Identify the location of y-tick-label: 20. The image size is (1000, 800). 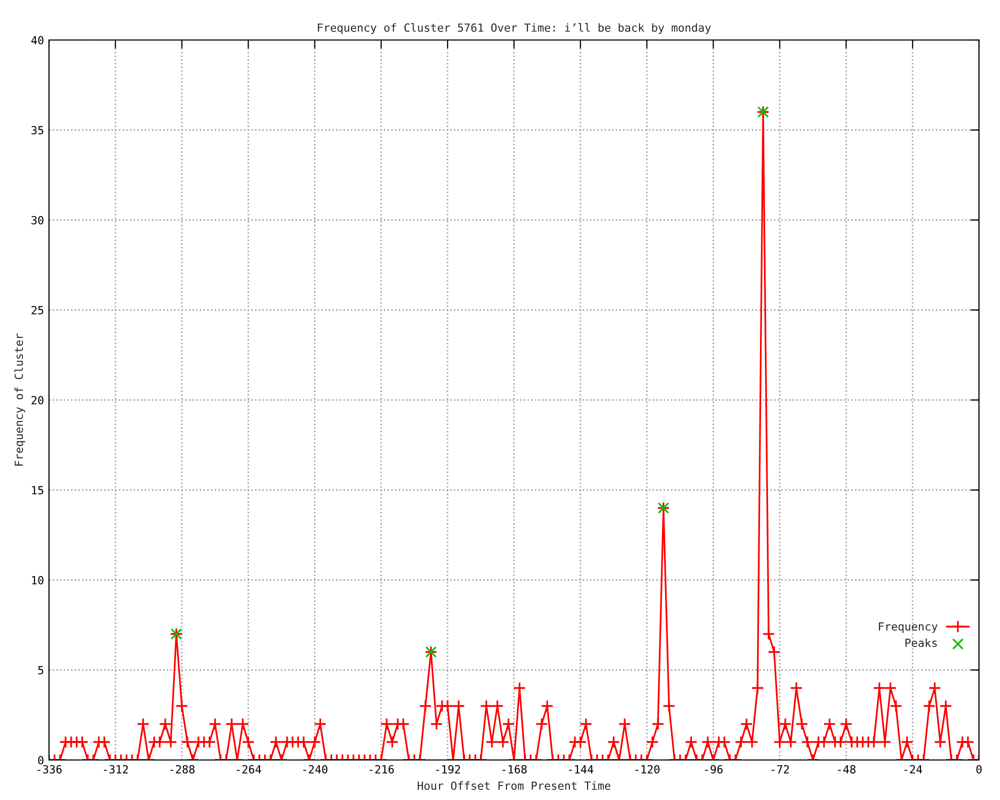
(38, 400).